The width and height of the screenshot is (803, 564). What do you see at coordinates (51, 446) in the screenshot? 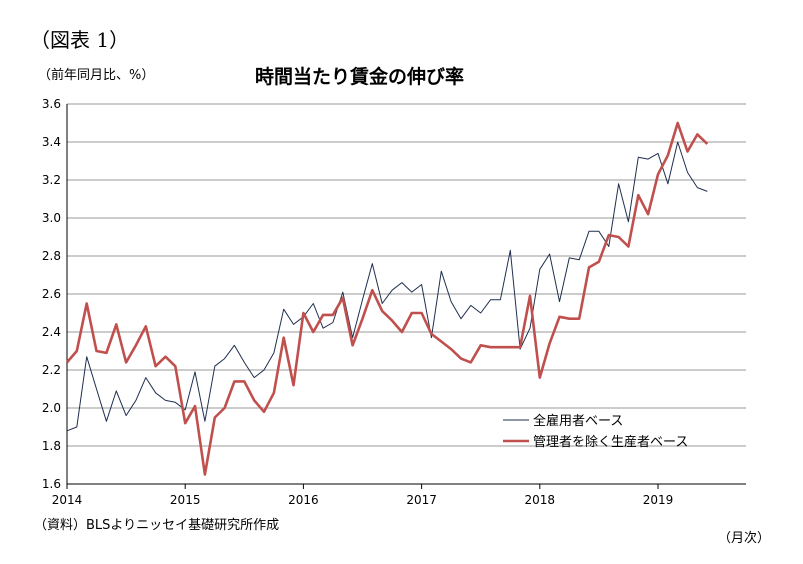
I see `y-tick-label: 1.8` at bounding box center [51, 446].